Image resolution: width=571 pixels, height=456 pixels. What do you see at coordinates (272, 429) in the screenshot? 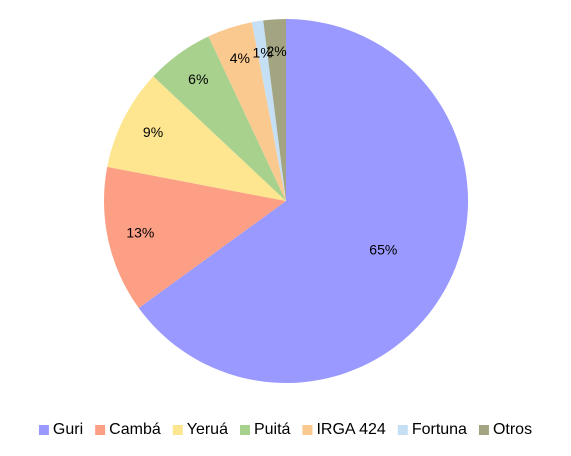
I see `legend-label: Puitá` at bounding box center [272, 429].